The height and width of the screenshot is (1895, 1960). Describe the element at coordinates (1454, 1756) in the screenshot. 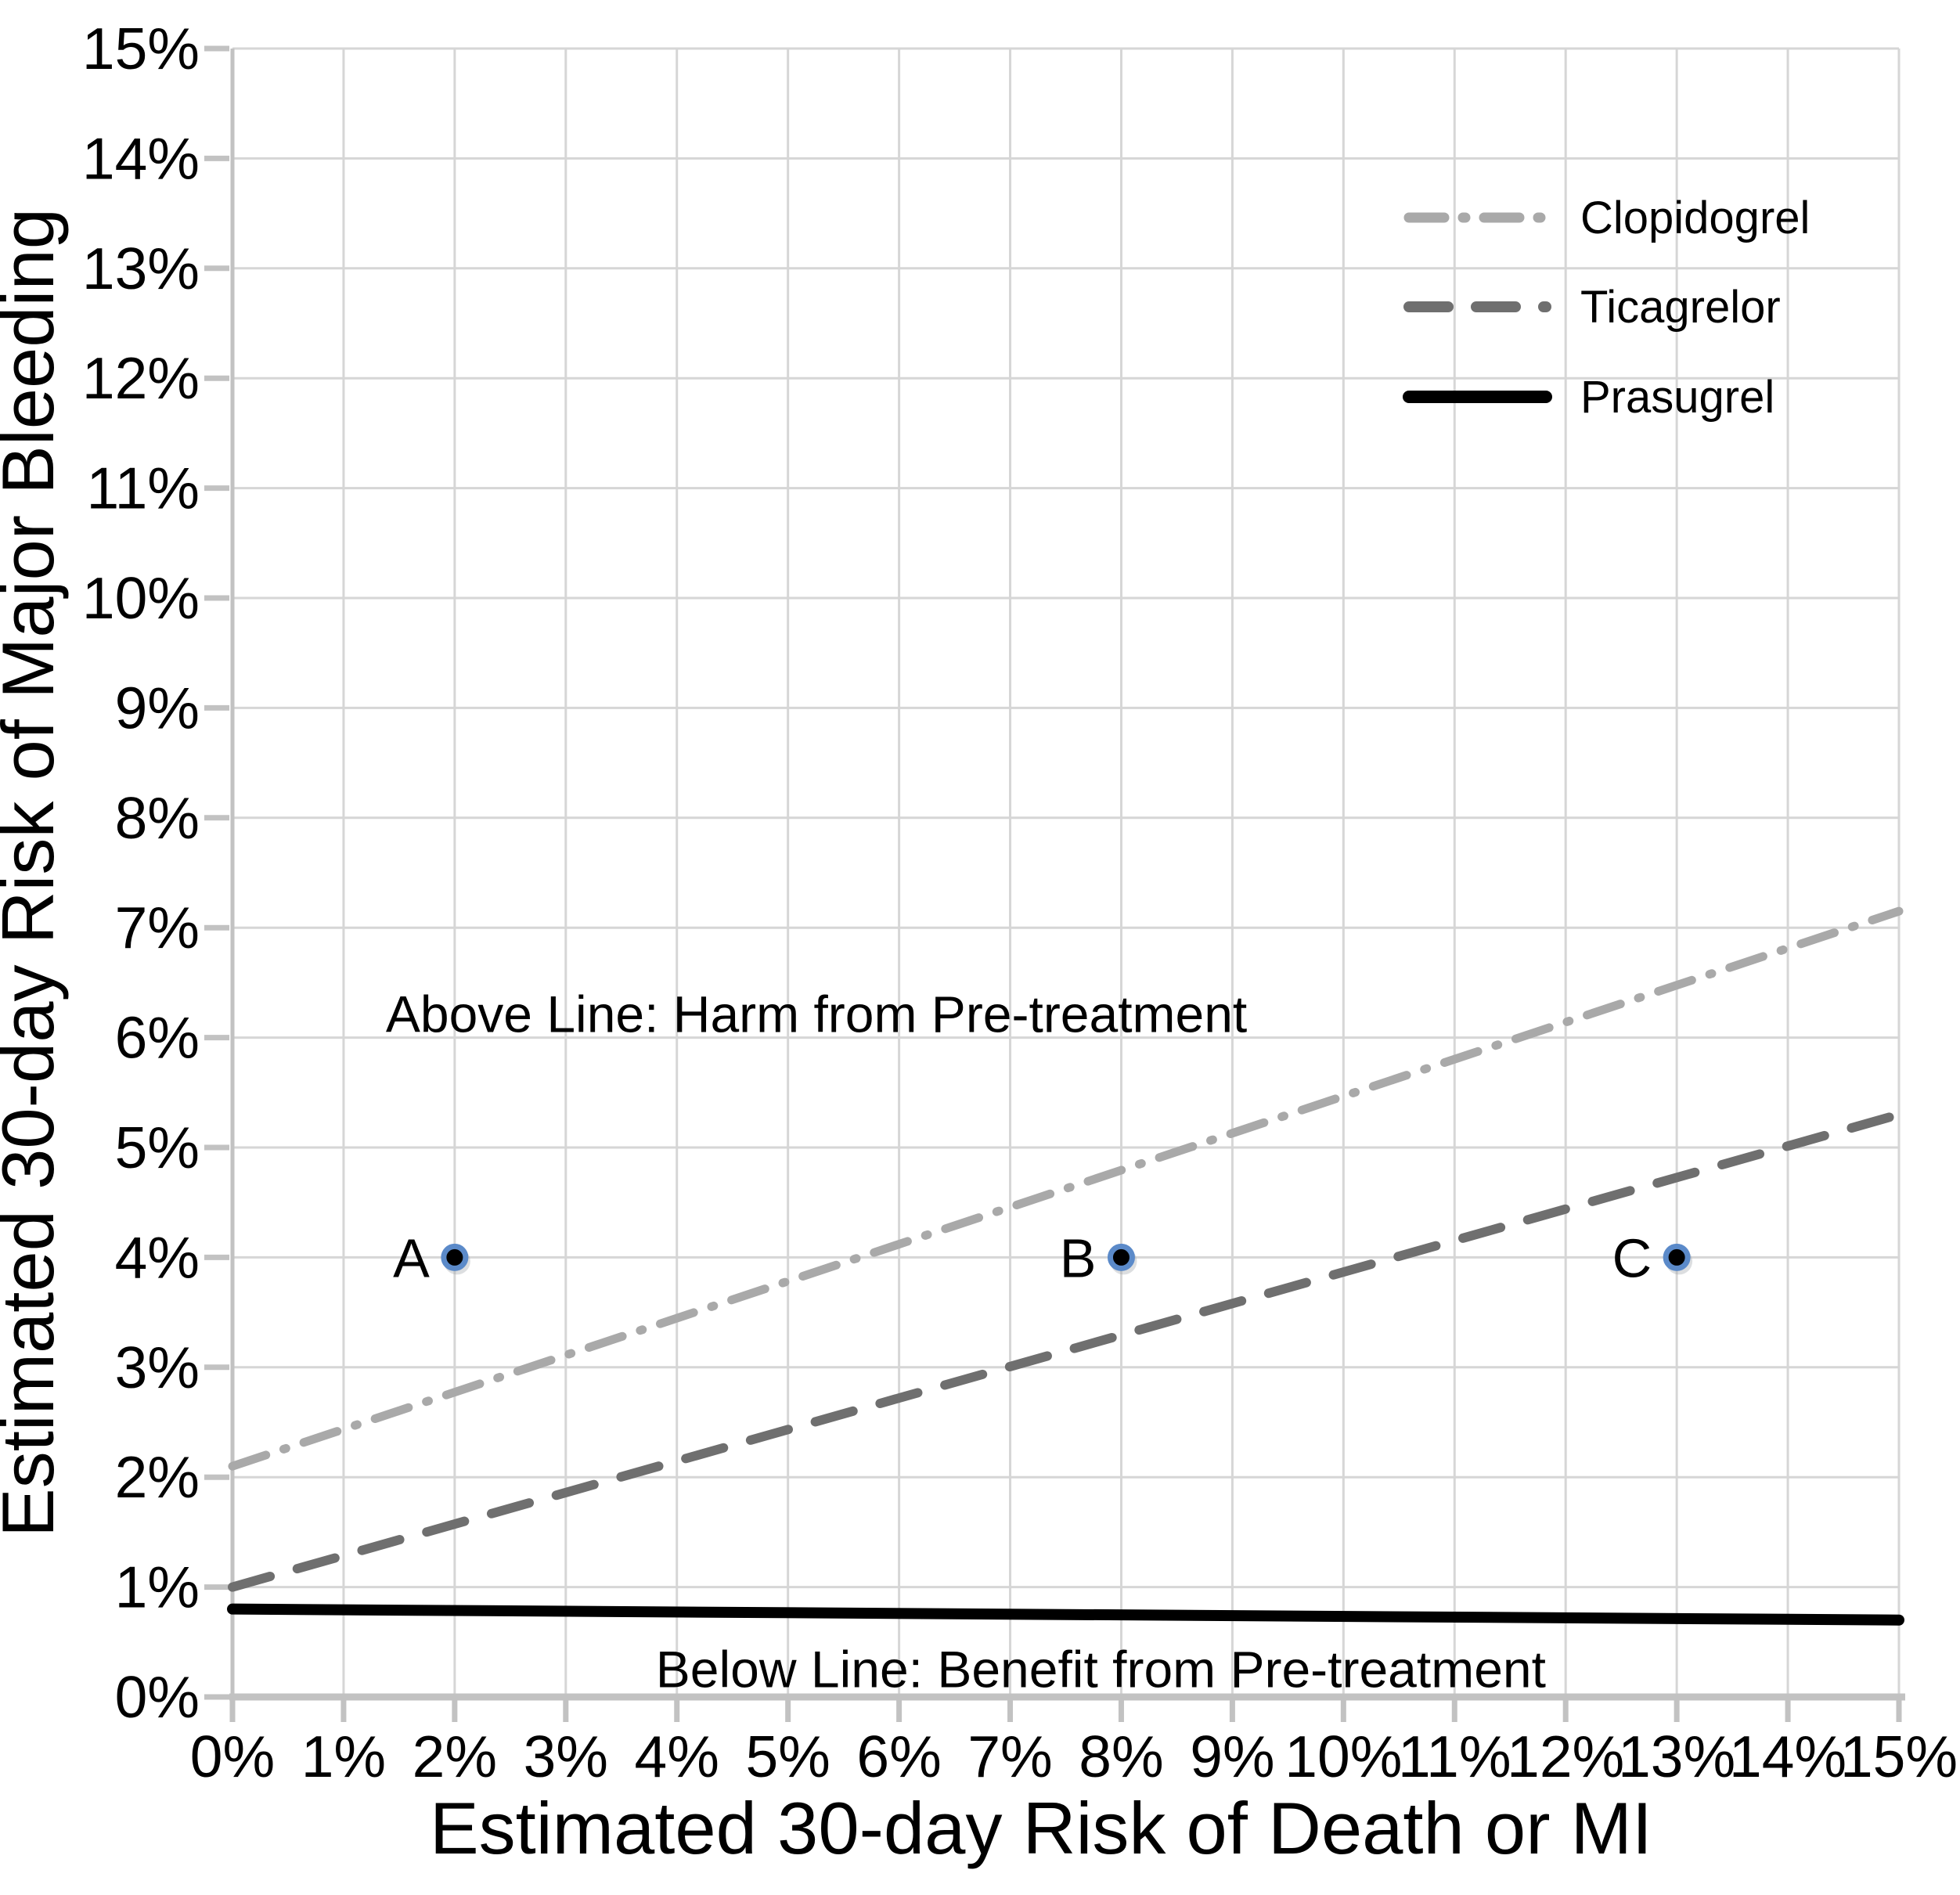

I see `x-tick-label: 11%` at that location.